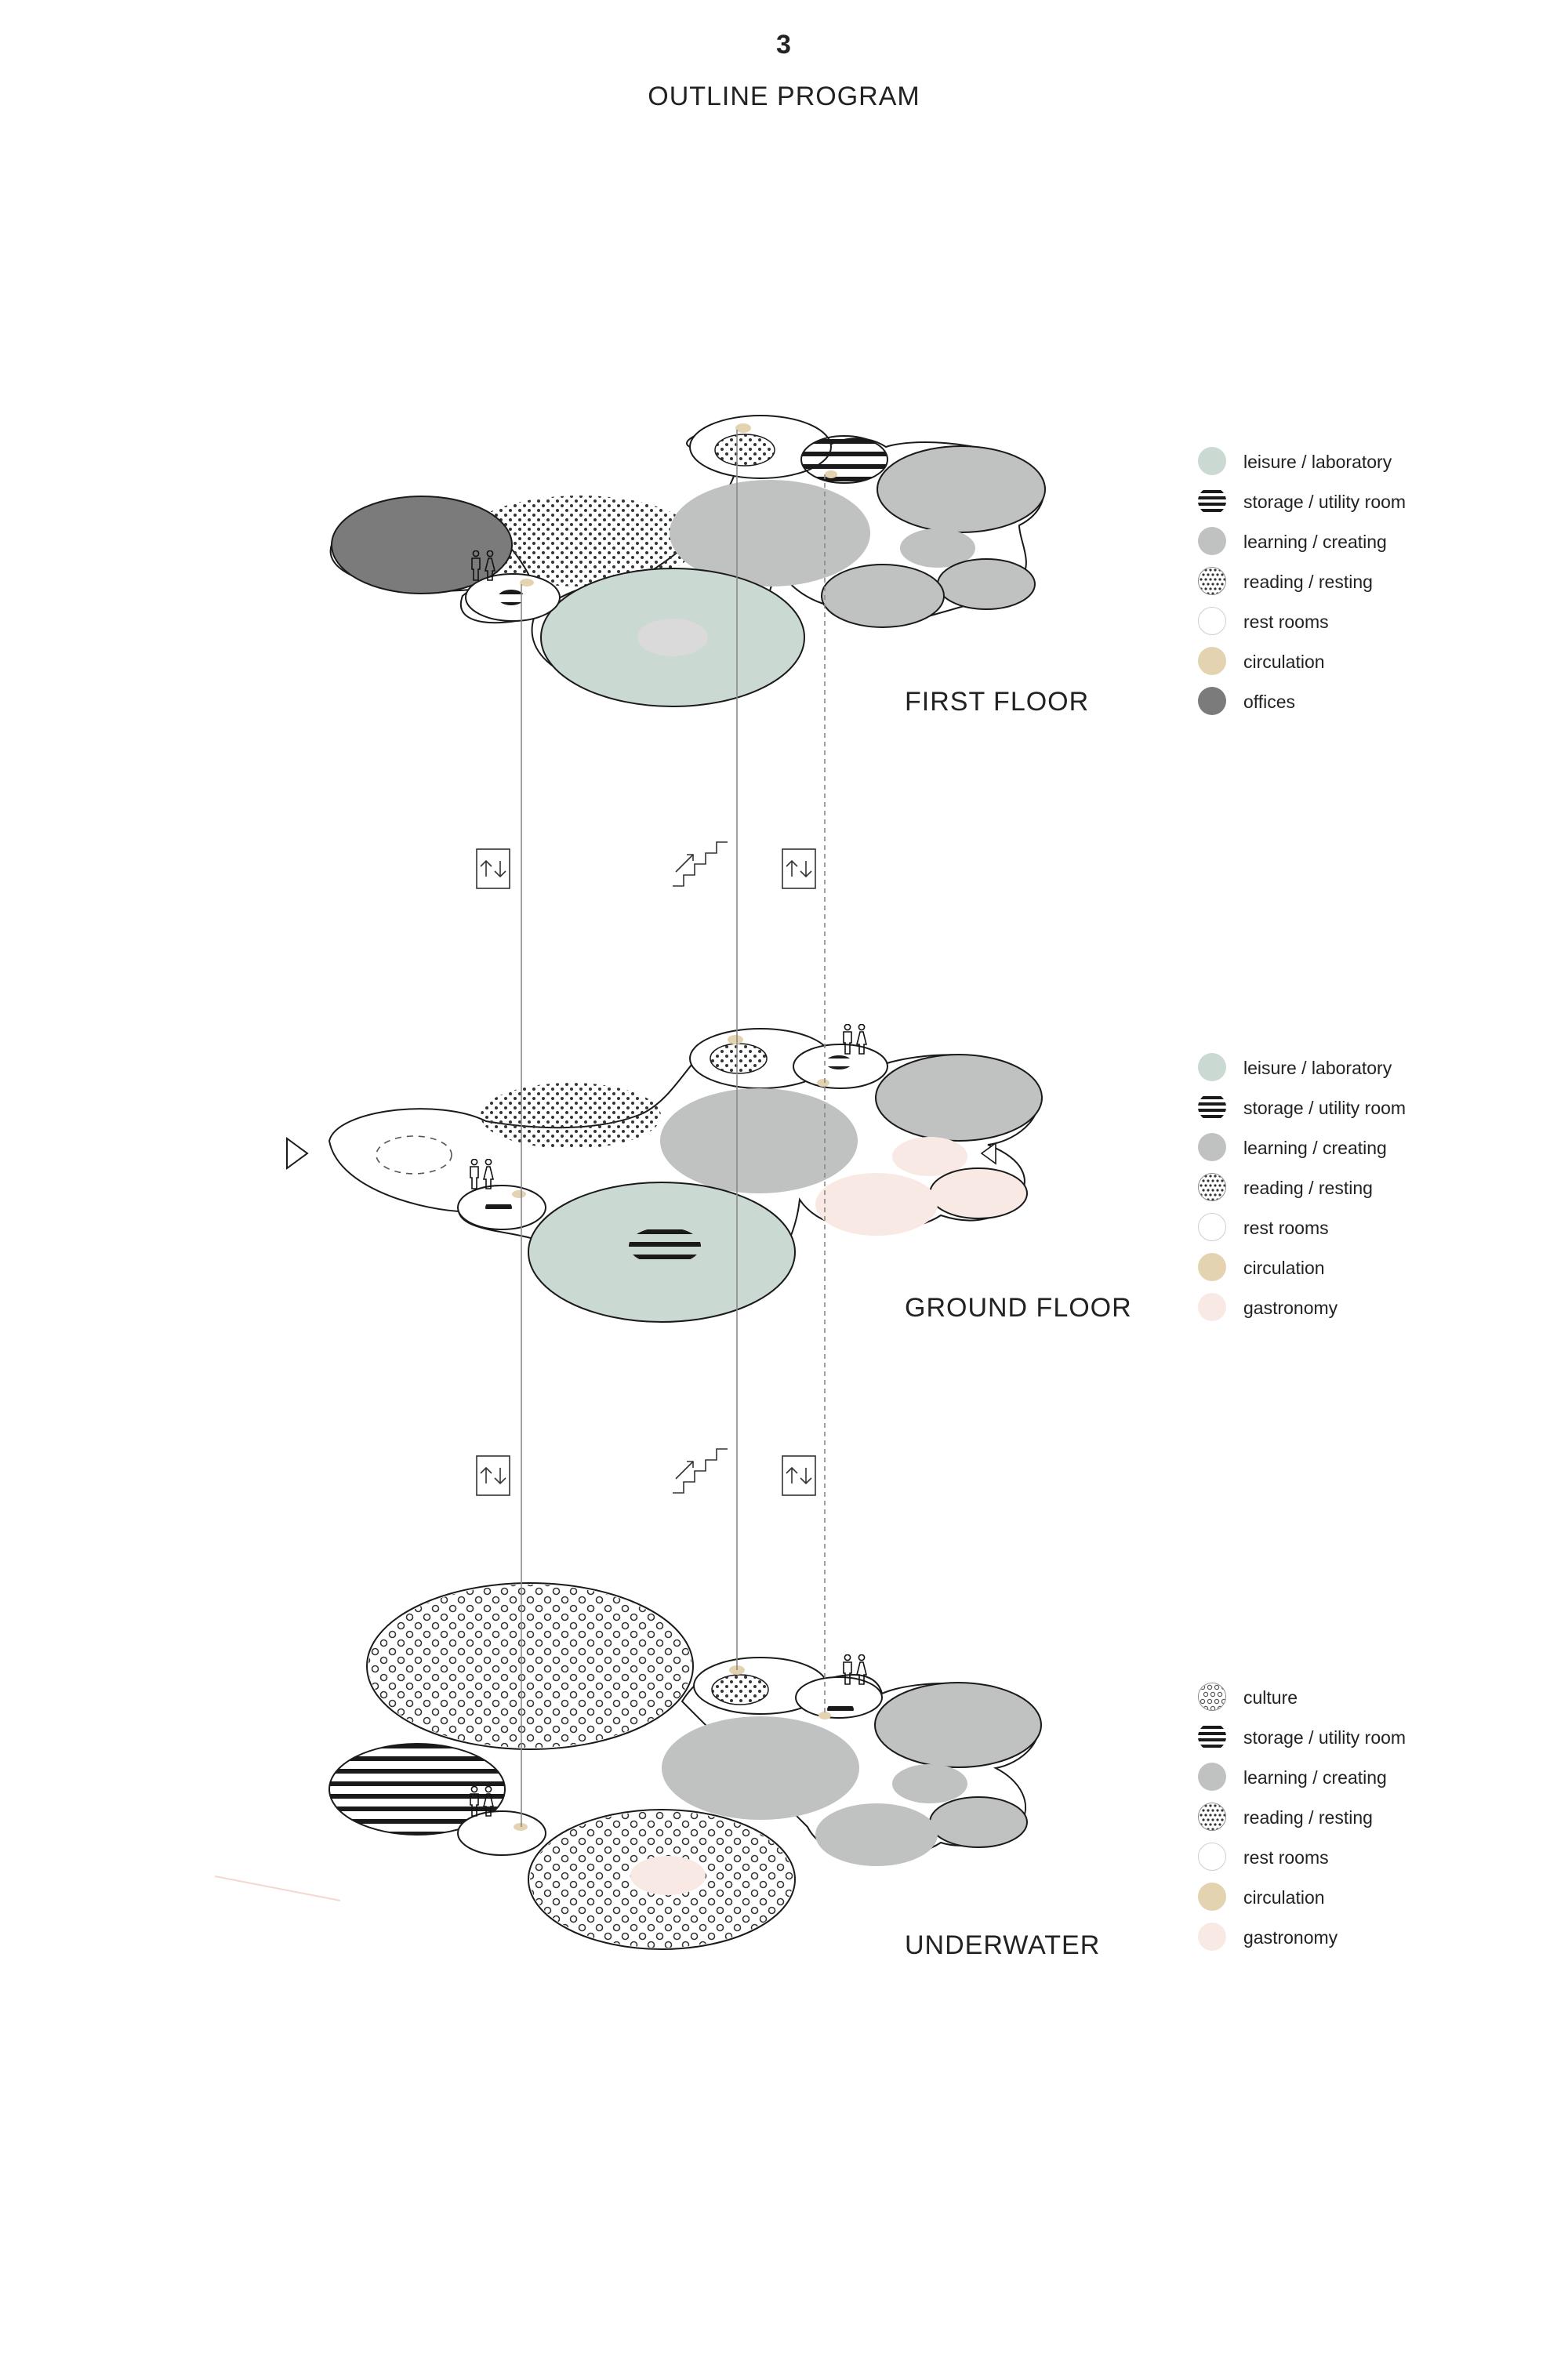 This screenshot has height=2353, width=1568. What do you see at coordinates (744, 451) in the screenshot?
I see `ff-reading-small` at bounding box center [744, 451].